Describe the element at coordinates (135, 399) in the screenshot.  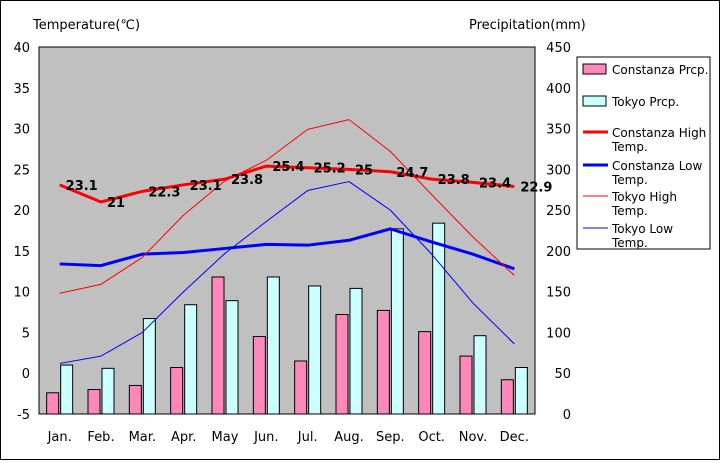
I see `bar-constanza-prcp-mar` at that location.